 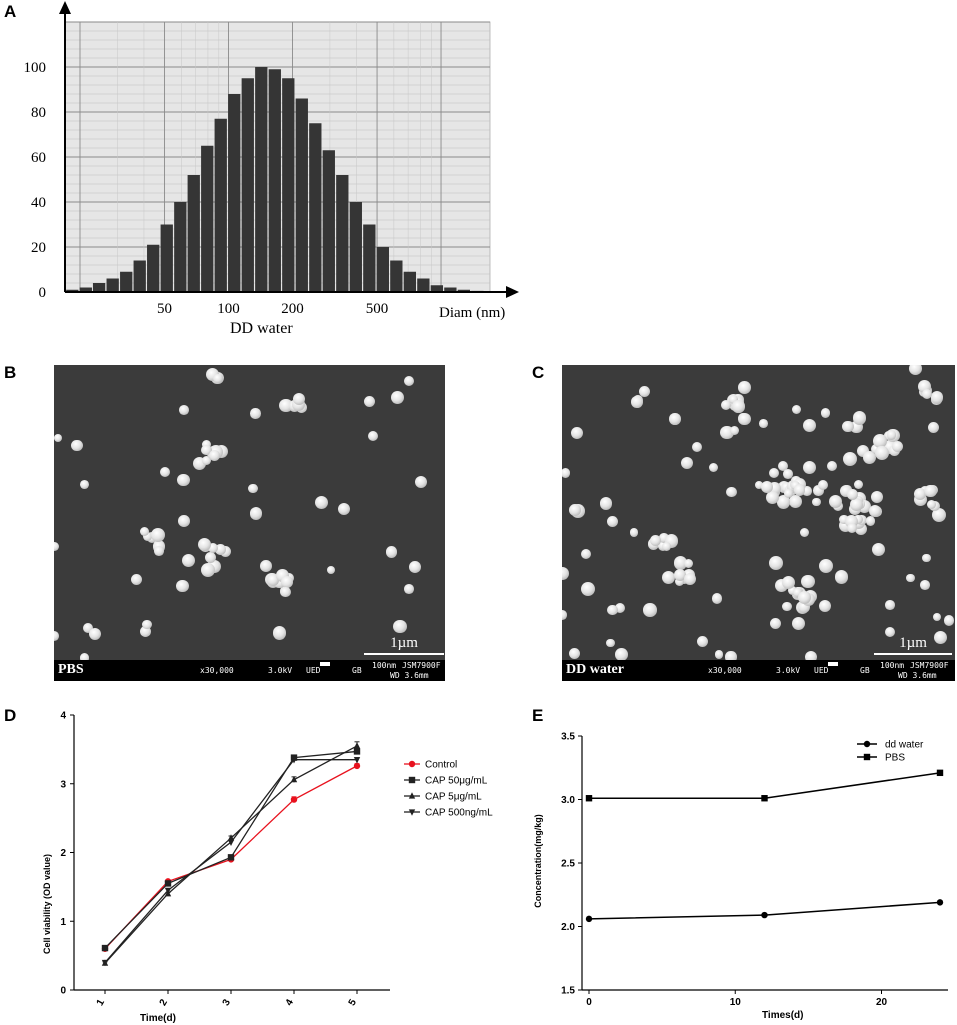 What do you see at coordinates (63, 991) in the screenshot?
I see `d-y-tick-label: 0` at bounding box center [63, 991].